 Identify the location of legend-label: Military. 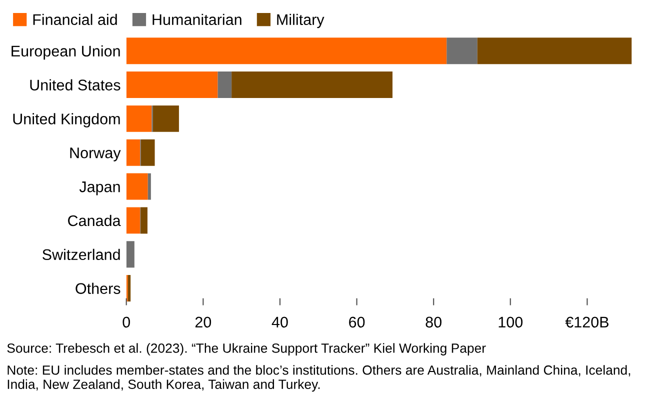
(300, 21).